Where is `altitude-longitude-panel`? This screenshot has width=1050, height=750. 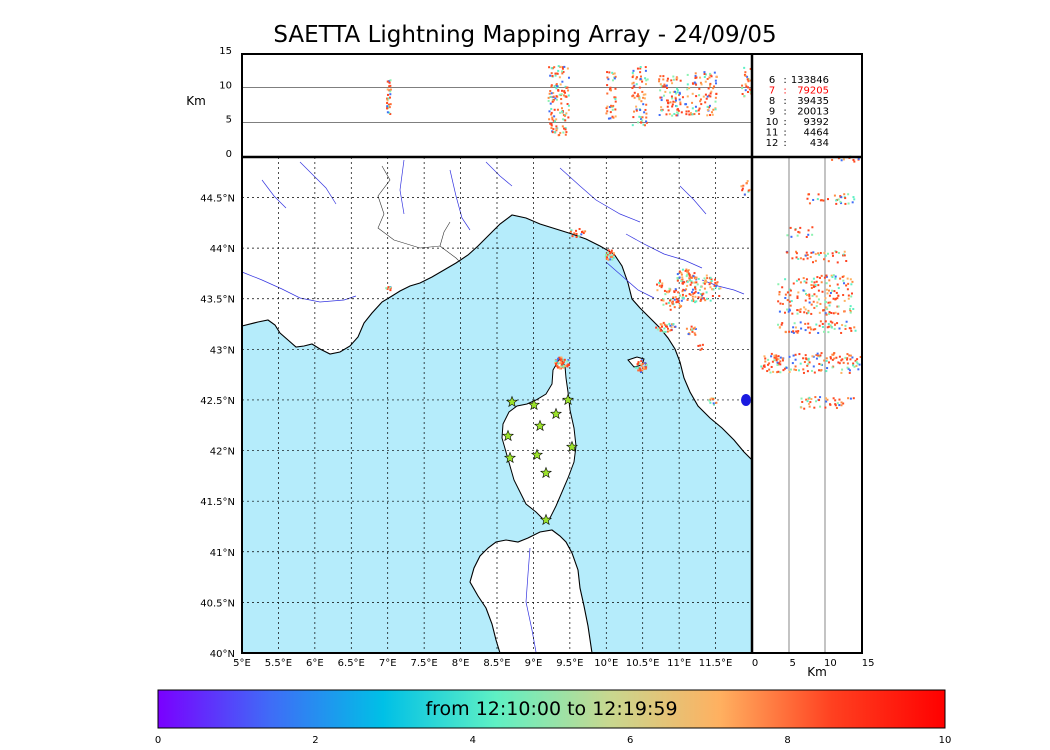
altitude-longitude-panel is located at coordinates (498, 105).